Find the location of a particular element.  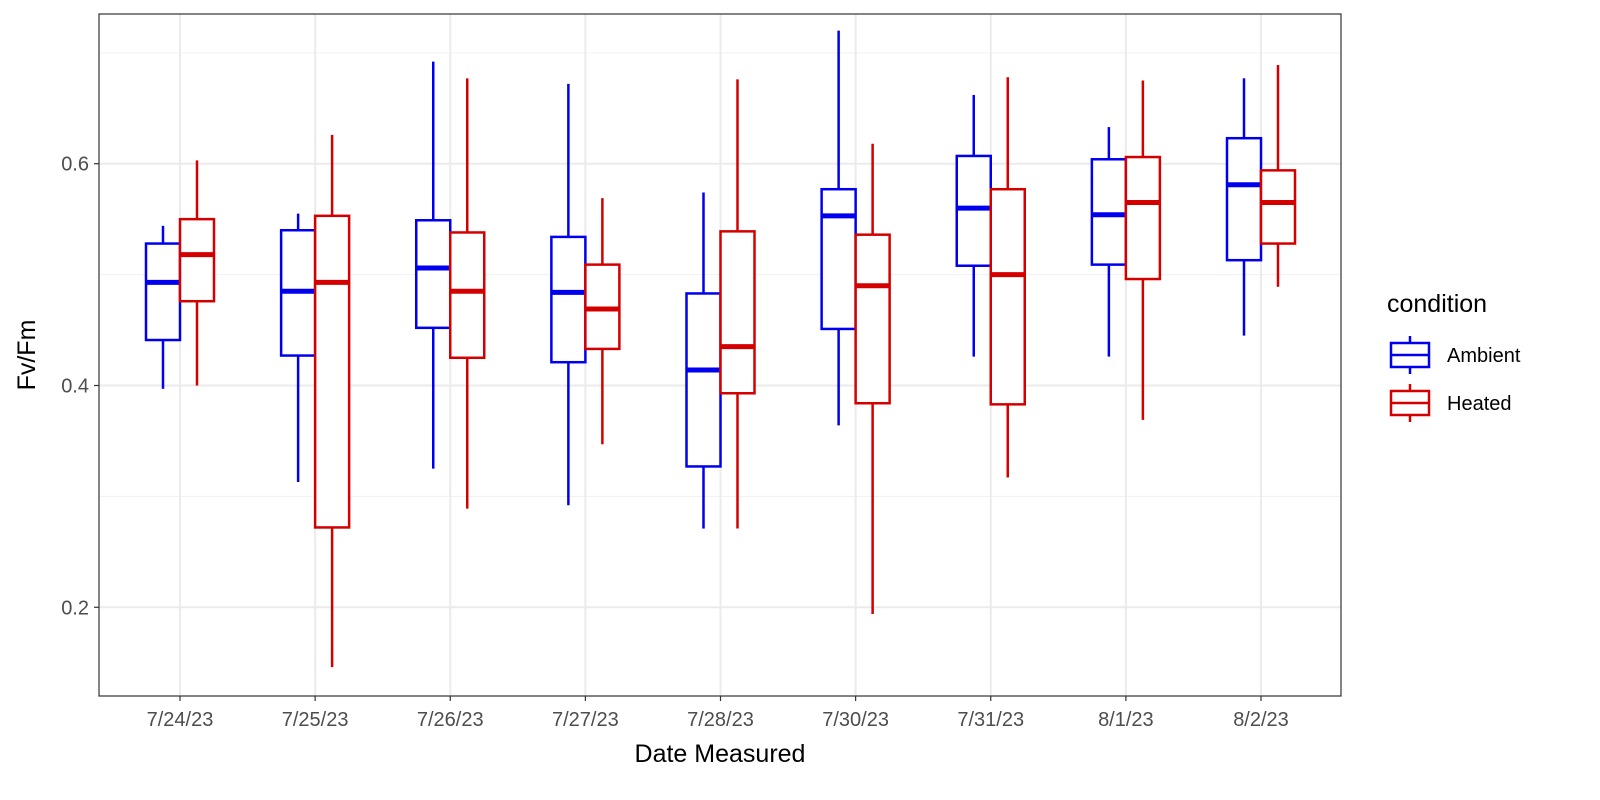

legend: condition Ambient Heated is located at coordinates (1454, 356).